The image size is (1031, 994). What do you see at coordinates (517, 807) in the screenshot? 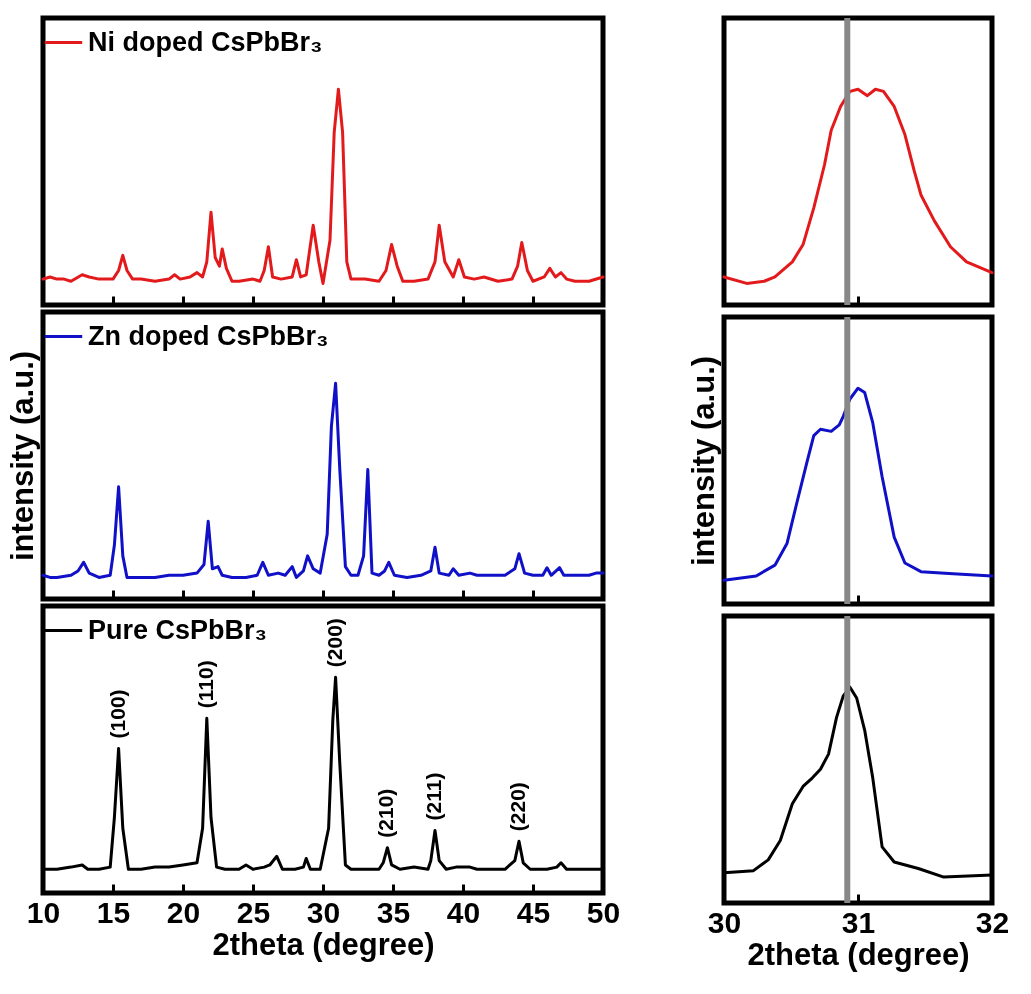
I see `annotation: (220)` at bounding box center [517, 807].